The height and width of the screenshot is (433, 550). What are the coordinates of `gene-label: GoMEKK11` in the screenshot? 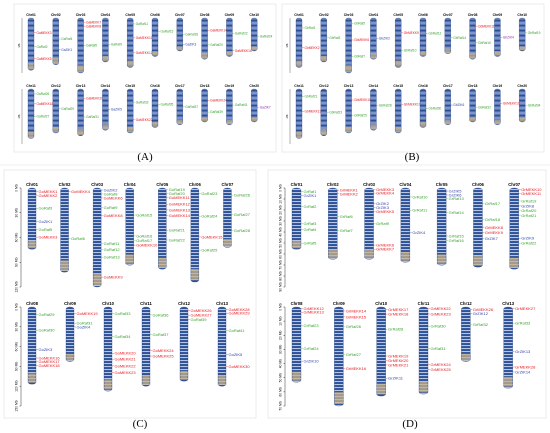 It's located at (180, 197).